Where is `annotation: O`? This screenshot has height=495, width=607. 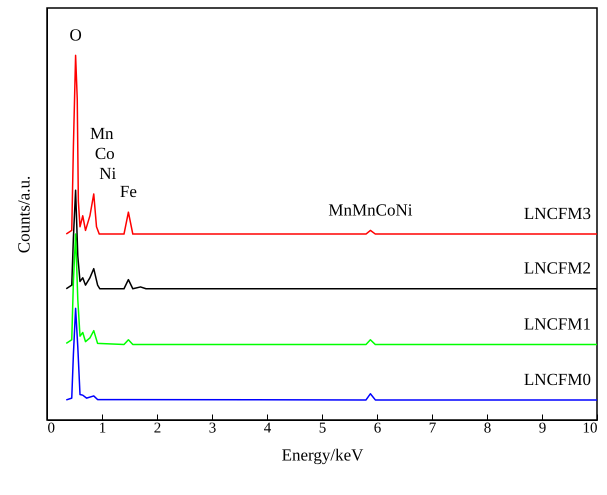
annotation: O is located at coordinates (75, 34).